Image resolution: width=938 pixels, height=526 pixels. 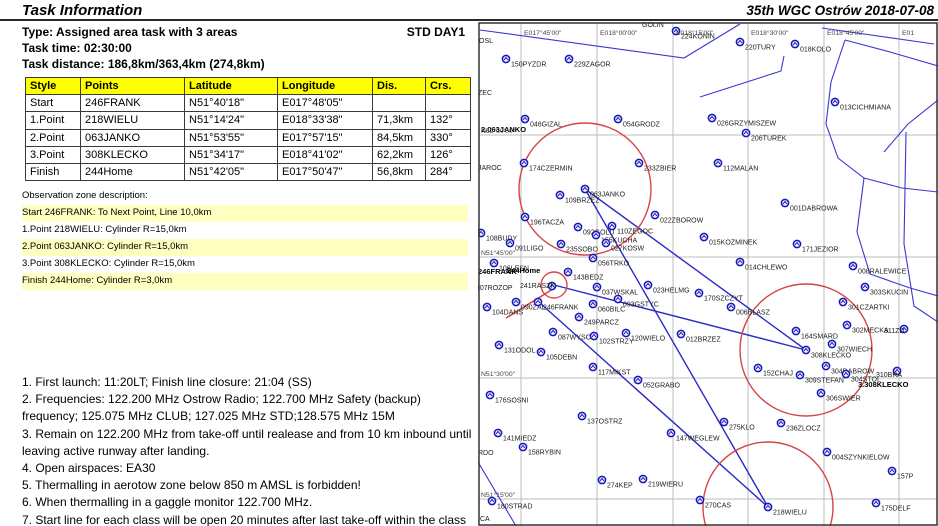 What do you see at coordinates (814, 209) in the screenshot?
I see `waypoint-label: 001DABROWA` at bounding box center [814, 209].